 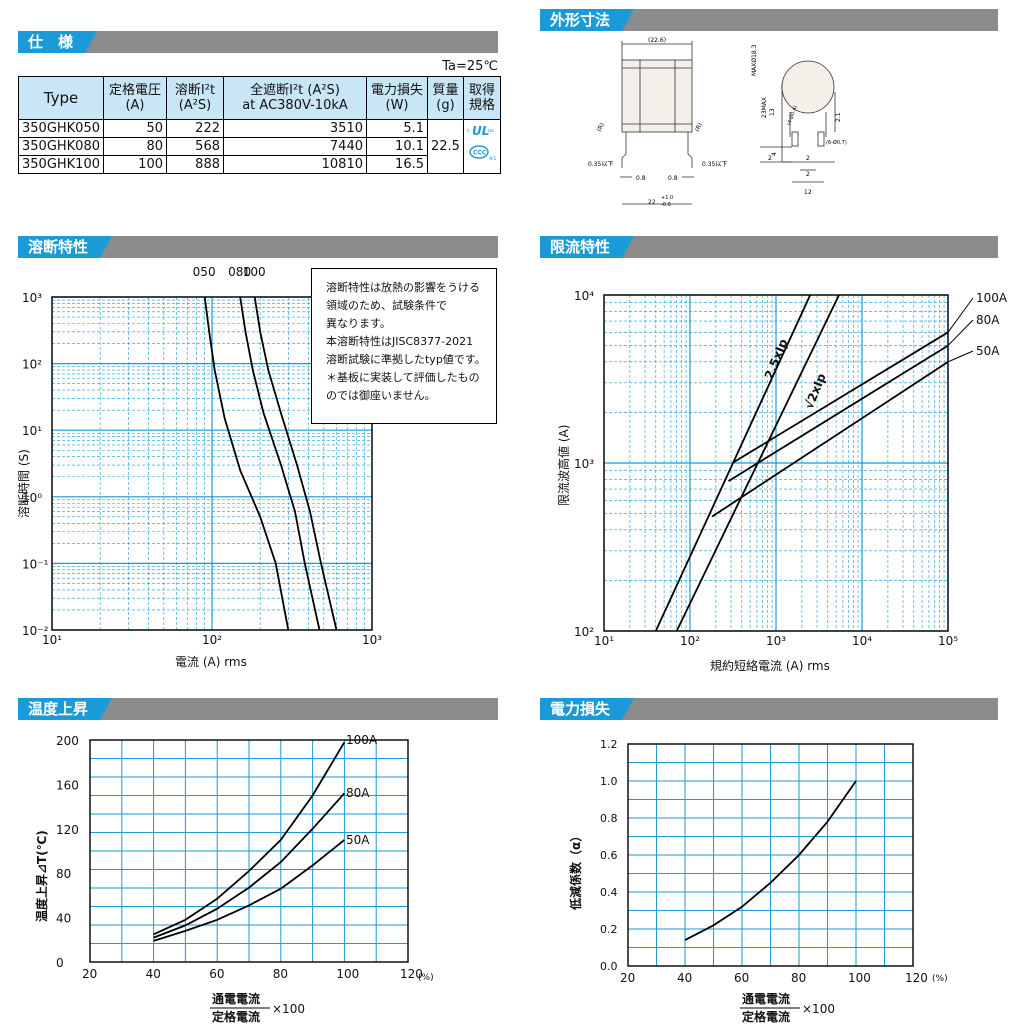 What do you see at coordinates (481, 143) in the screenshot?
I see `cert-marks-icon: c UL us CCC ※1` at bounding box center [481, 143].